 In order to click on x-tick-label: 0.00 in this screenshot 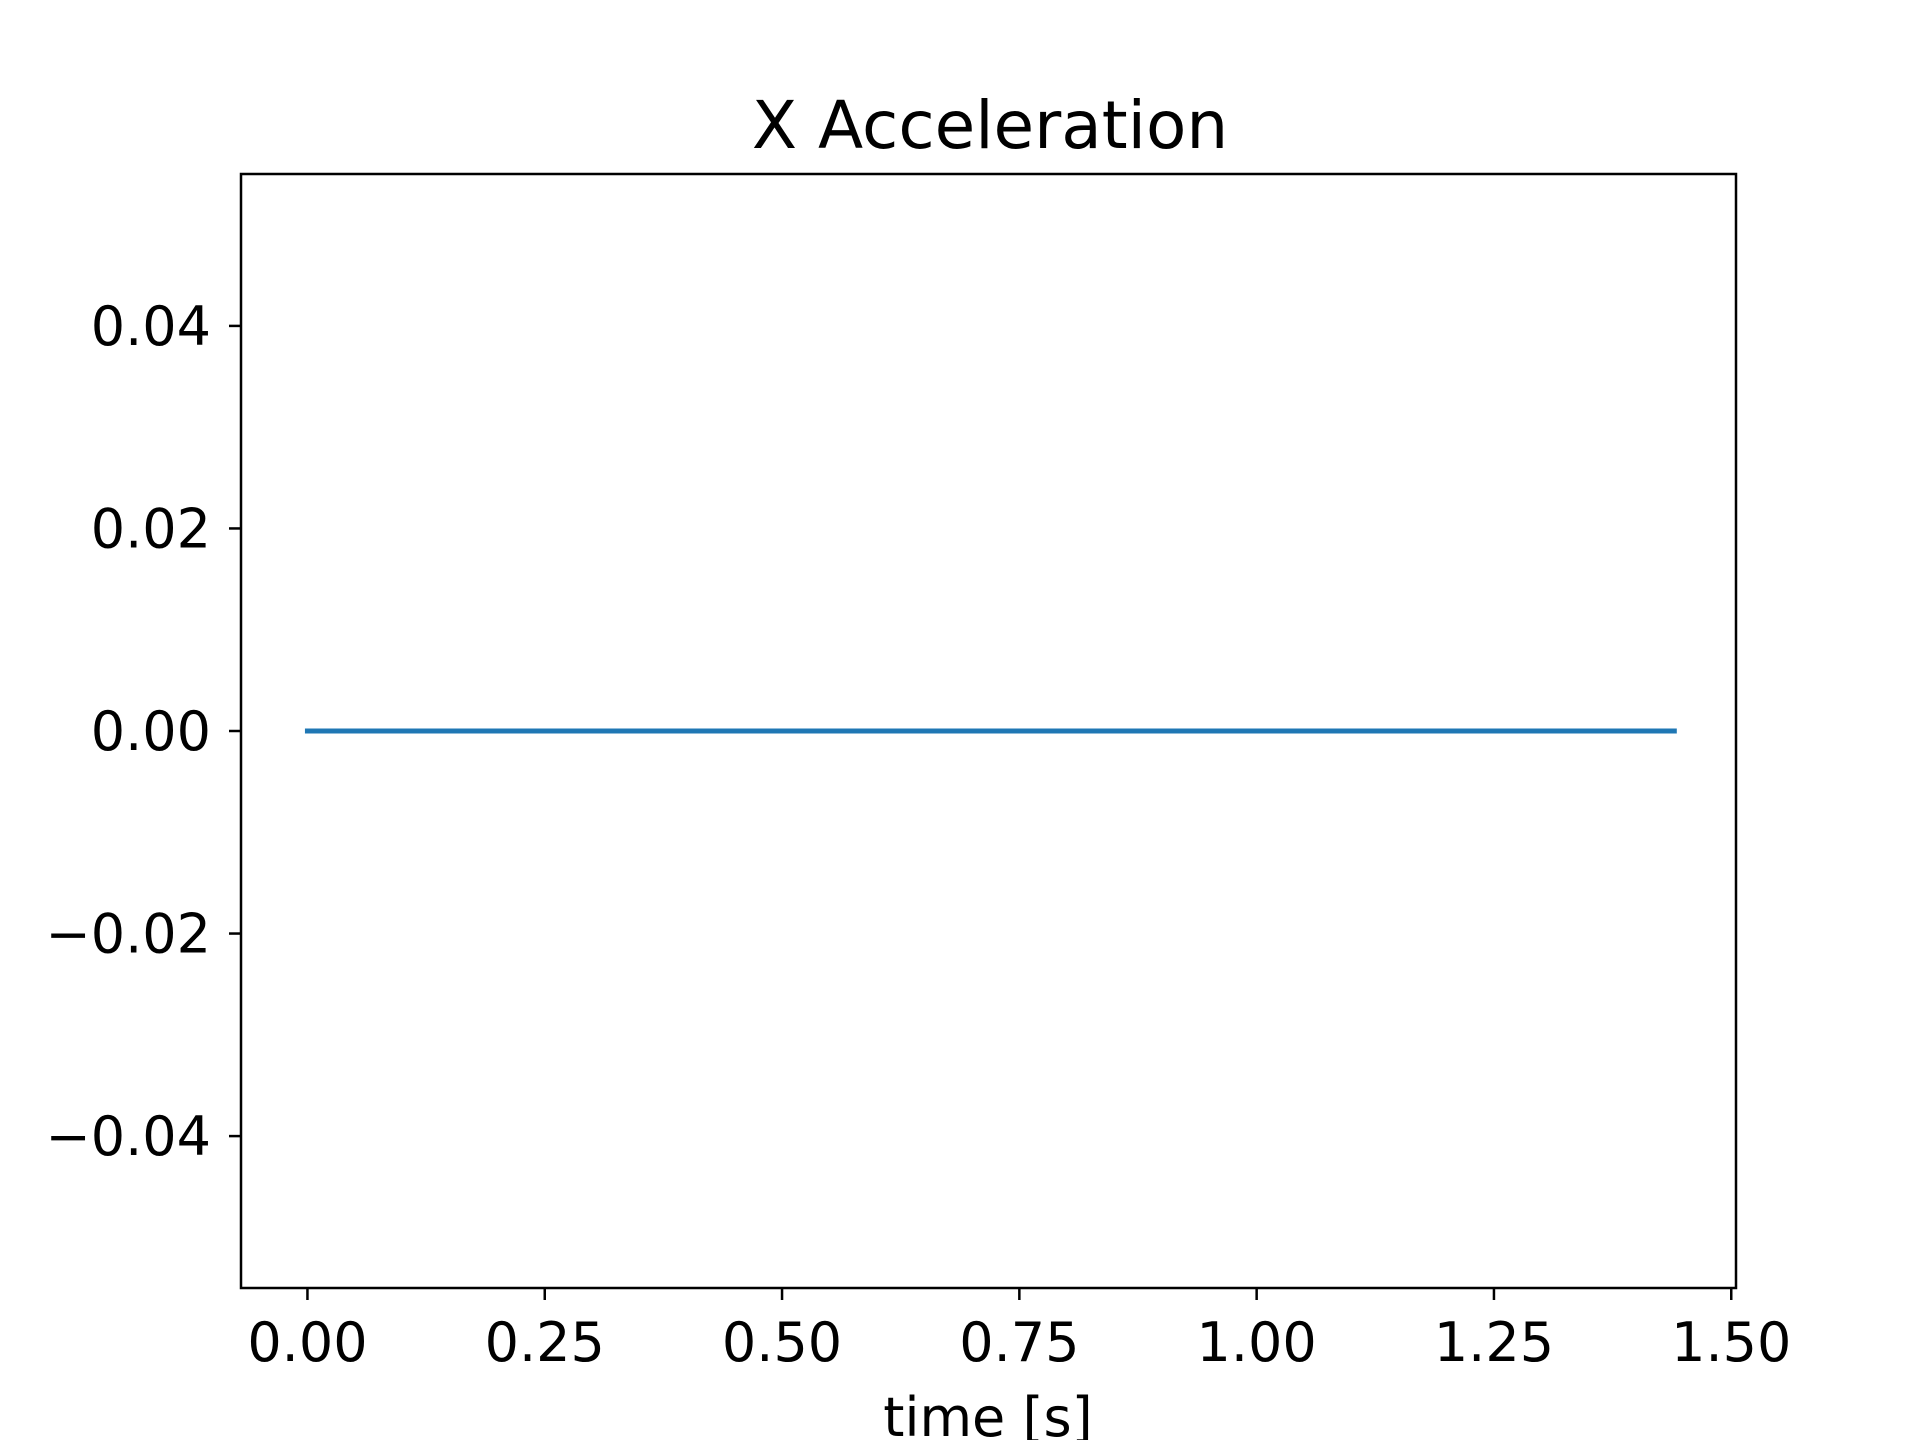, I will do `click(307, 1342)`.